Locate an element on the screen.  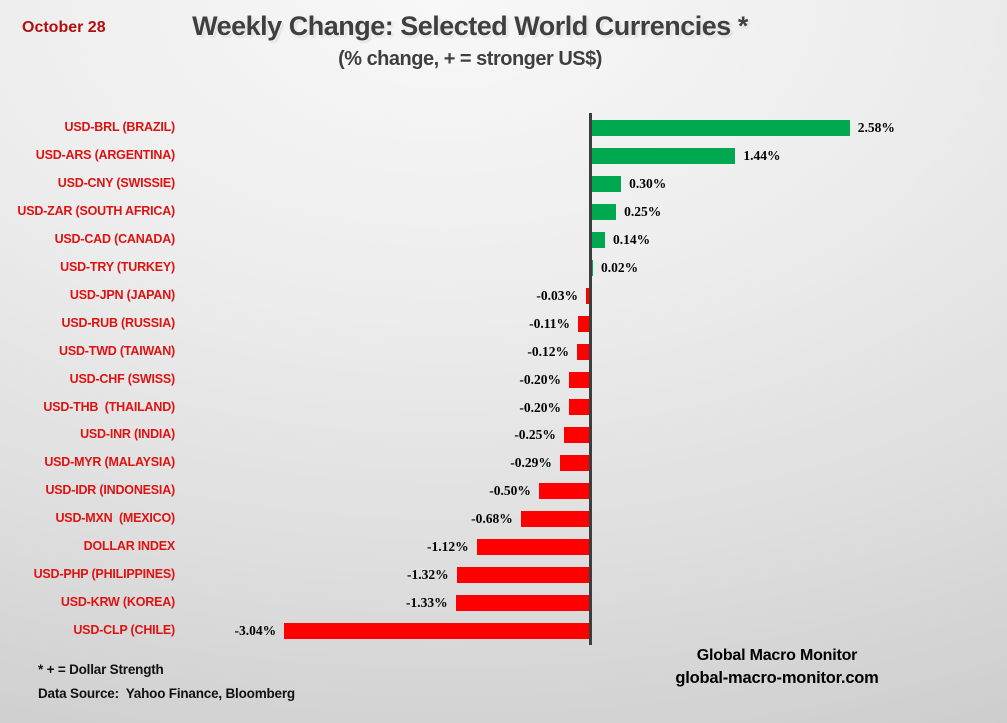
value-label: -0.50% is located at coordinates (510, 491).